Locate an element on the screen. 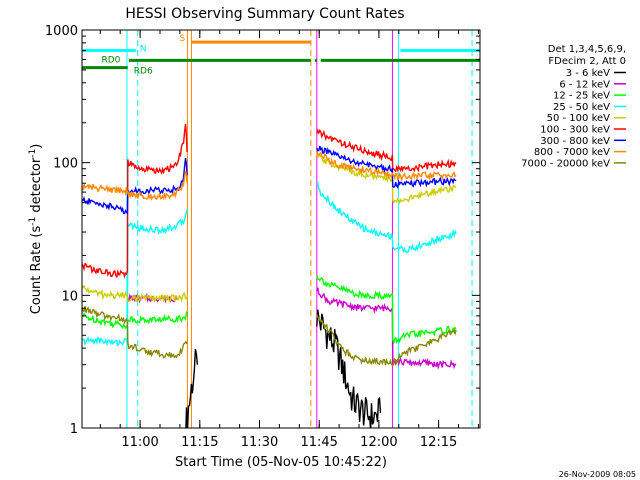 The image size is (640, 480). y-tick-label: 100 is located at coordinates (65, 164).